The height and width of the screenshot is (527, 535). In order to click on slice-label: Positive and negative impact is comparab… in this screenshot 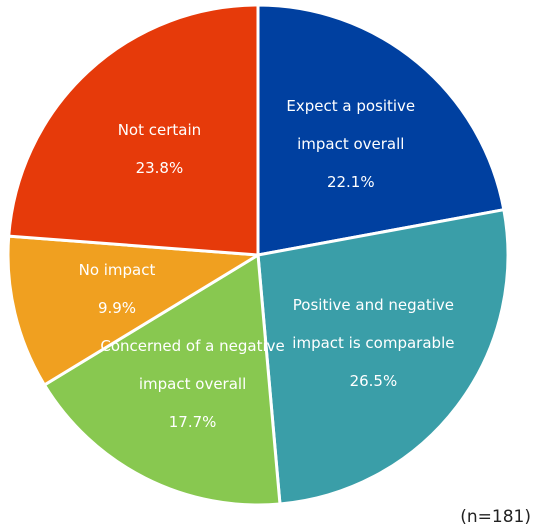, I will do `click(373, 343)`.